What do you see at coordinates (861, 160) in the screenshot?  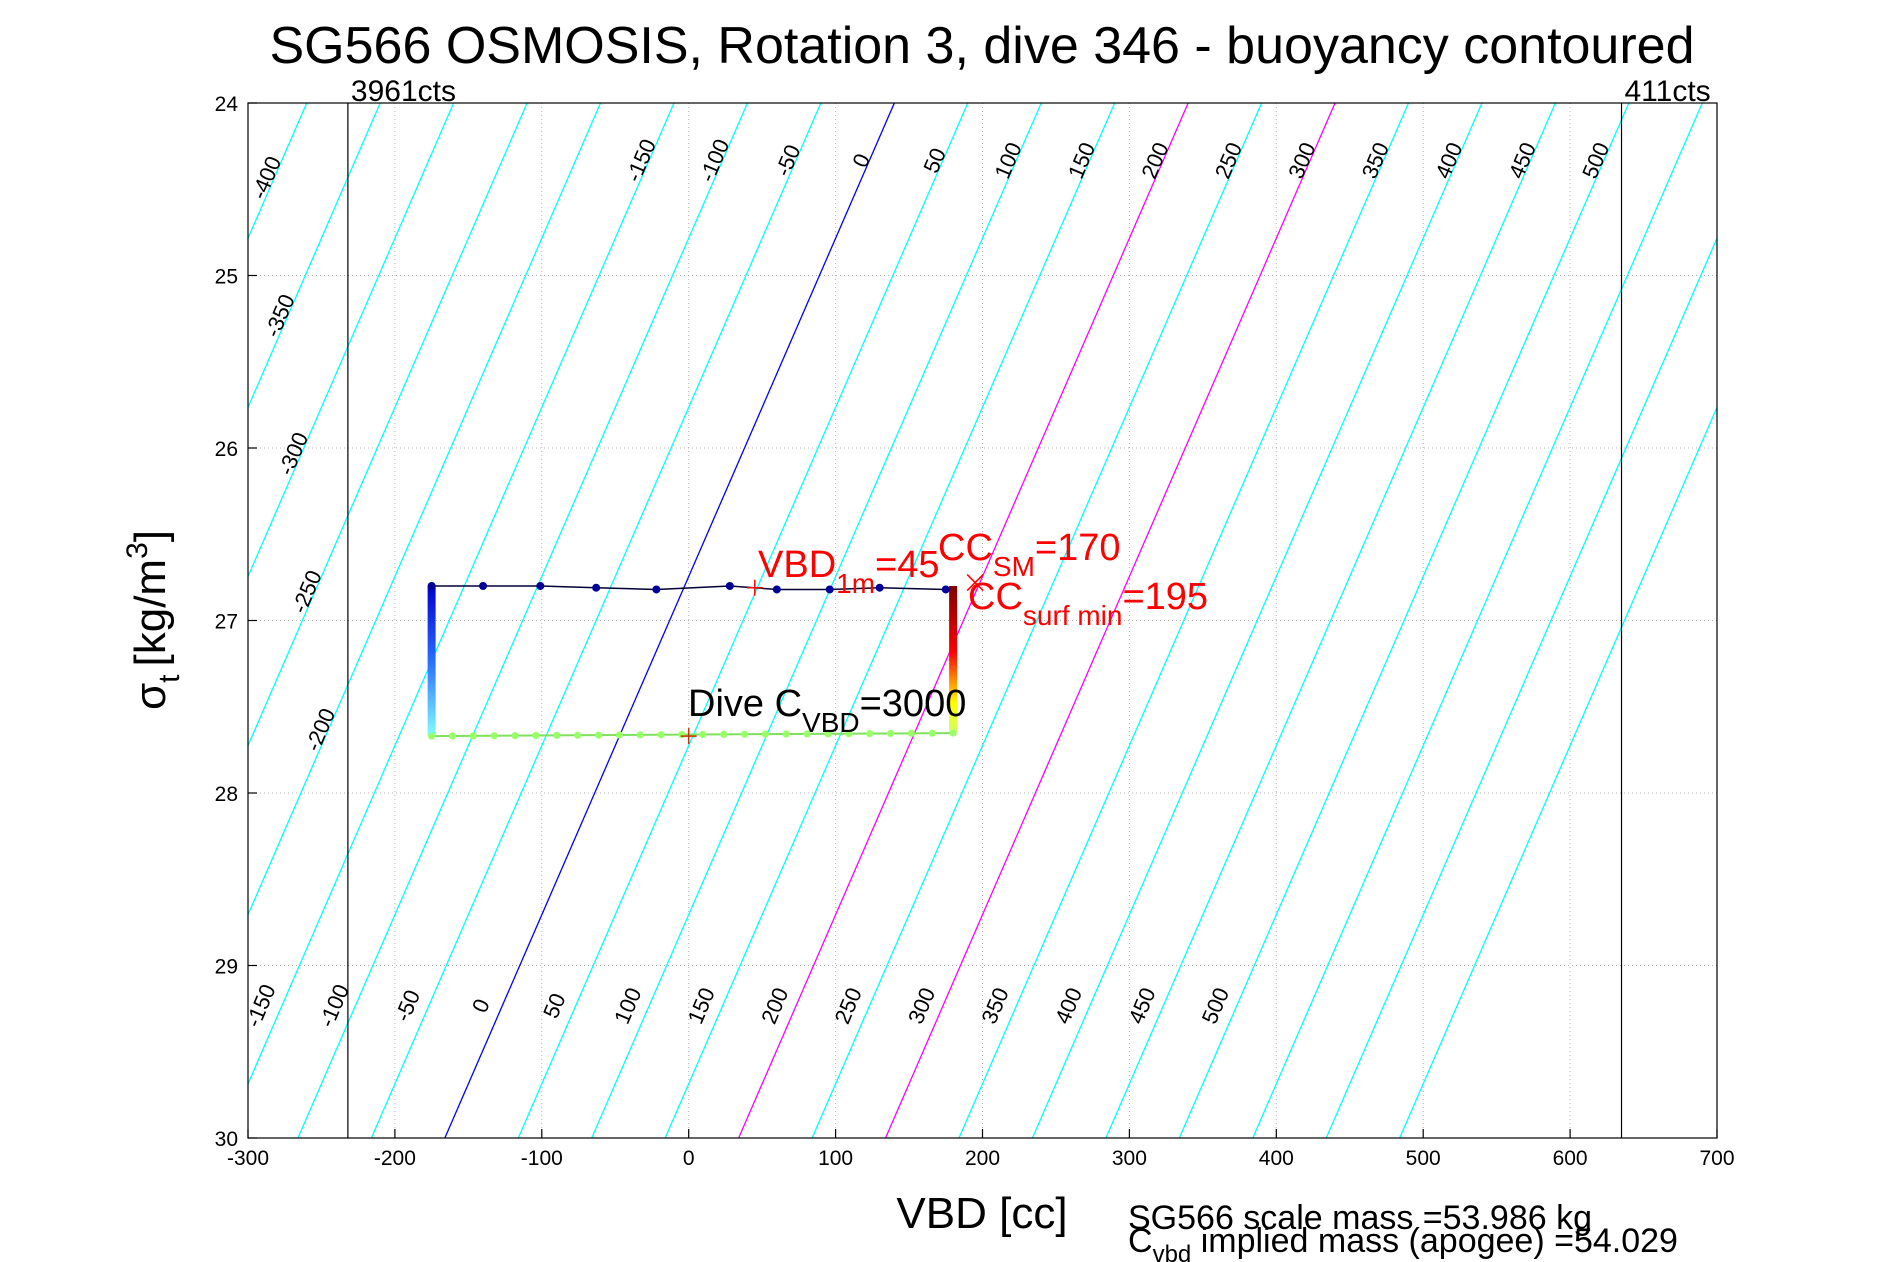 I see `contour-label-top: 0` at bounding box center [861, 160].